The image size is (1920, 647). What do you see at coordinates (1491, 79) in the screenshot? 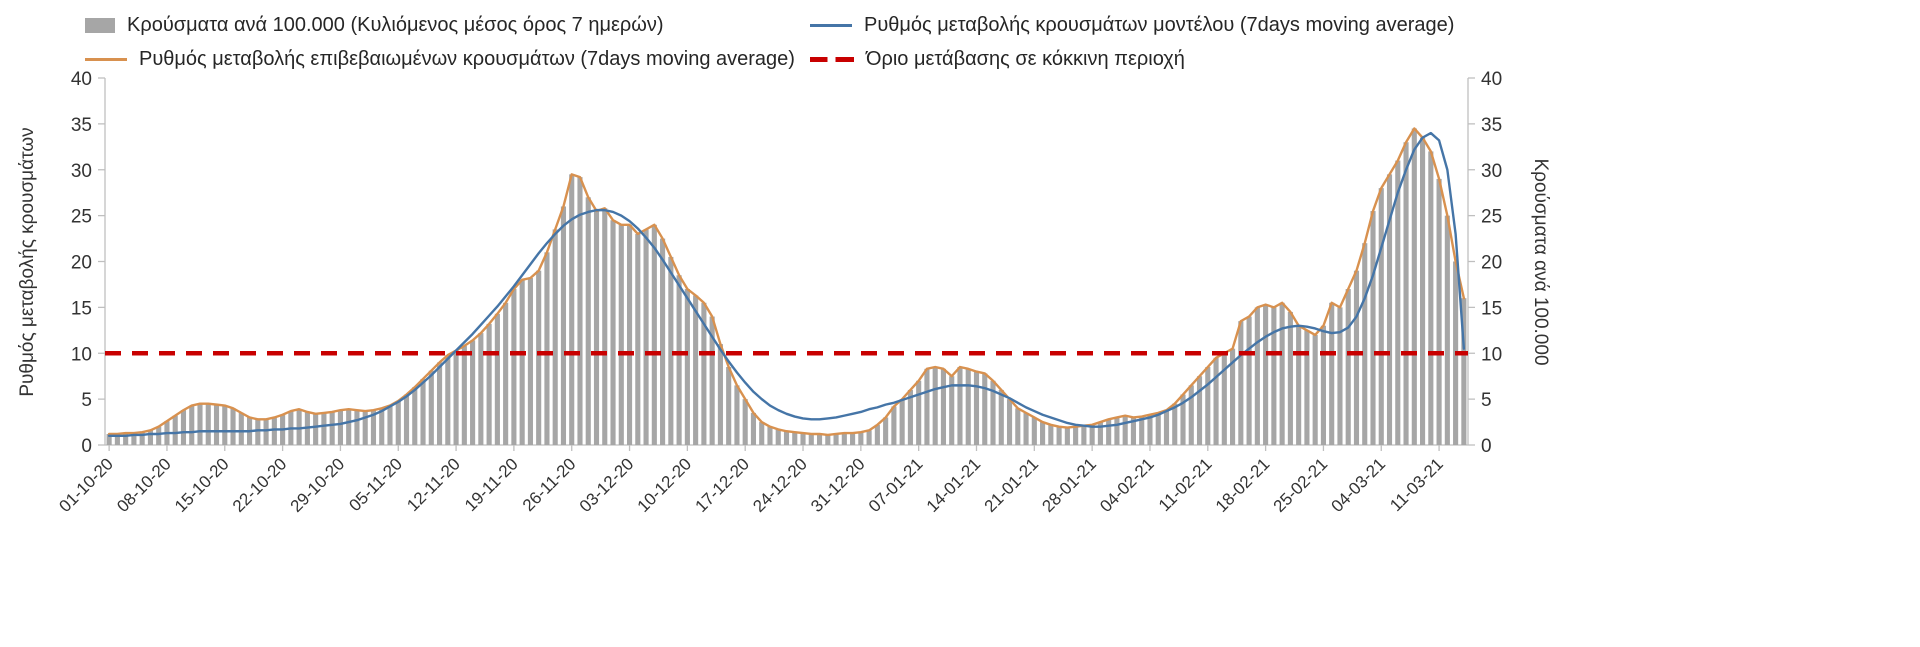
I see `right-y-tick-label: 40` at bounding box center [1491, 79].